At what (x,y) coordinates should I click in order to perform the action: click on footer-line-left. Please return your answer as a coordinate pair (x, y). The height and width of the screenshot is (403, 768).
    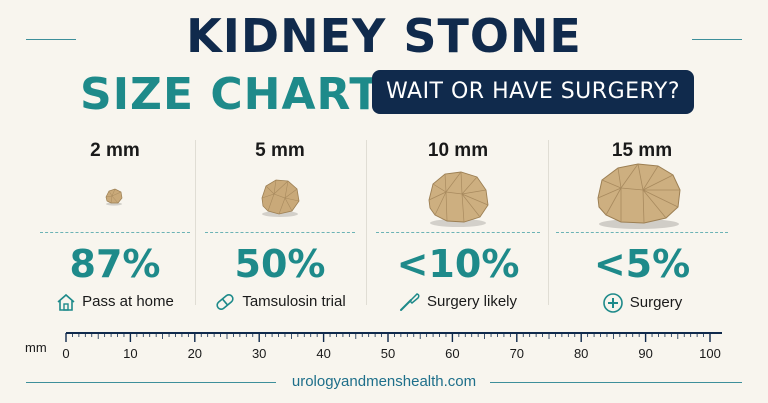
    Looking at the image, I should click on (151, 382).